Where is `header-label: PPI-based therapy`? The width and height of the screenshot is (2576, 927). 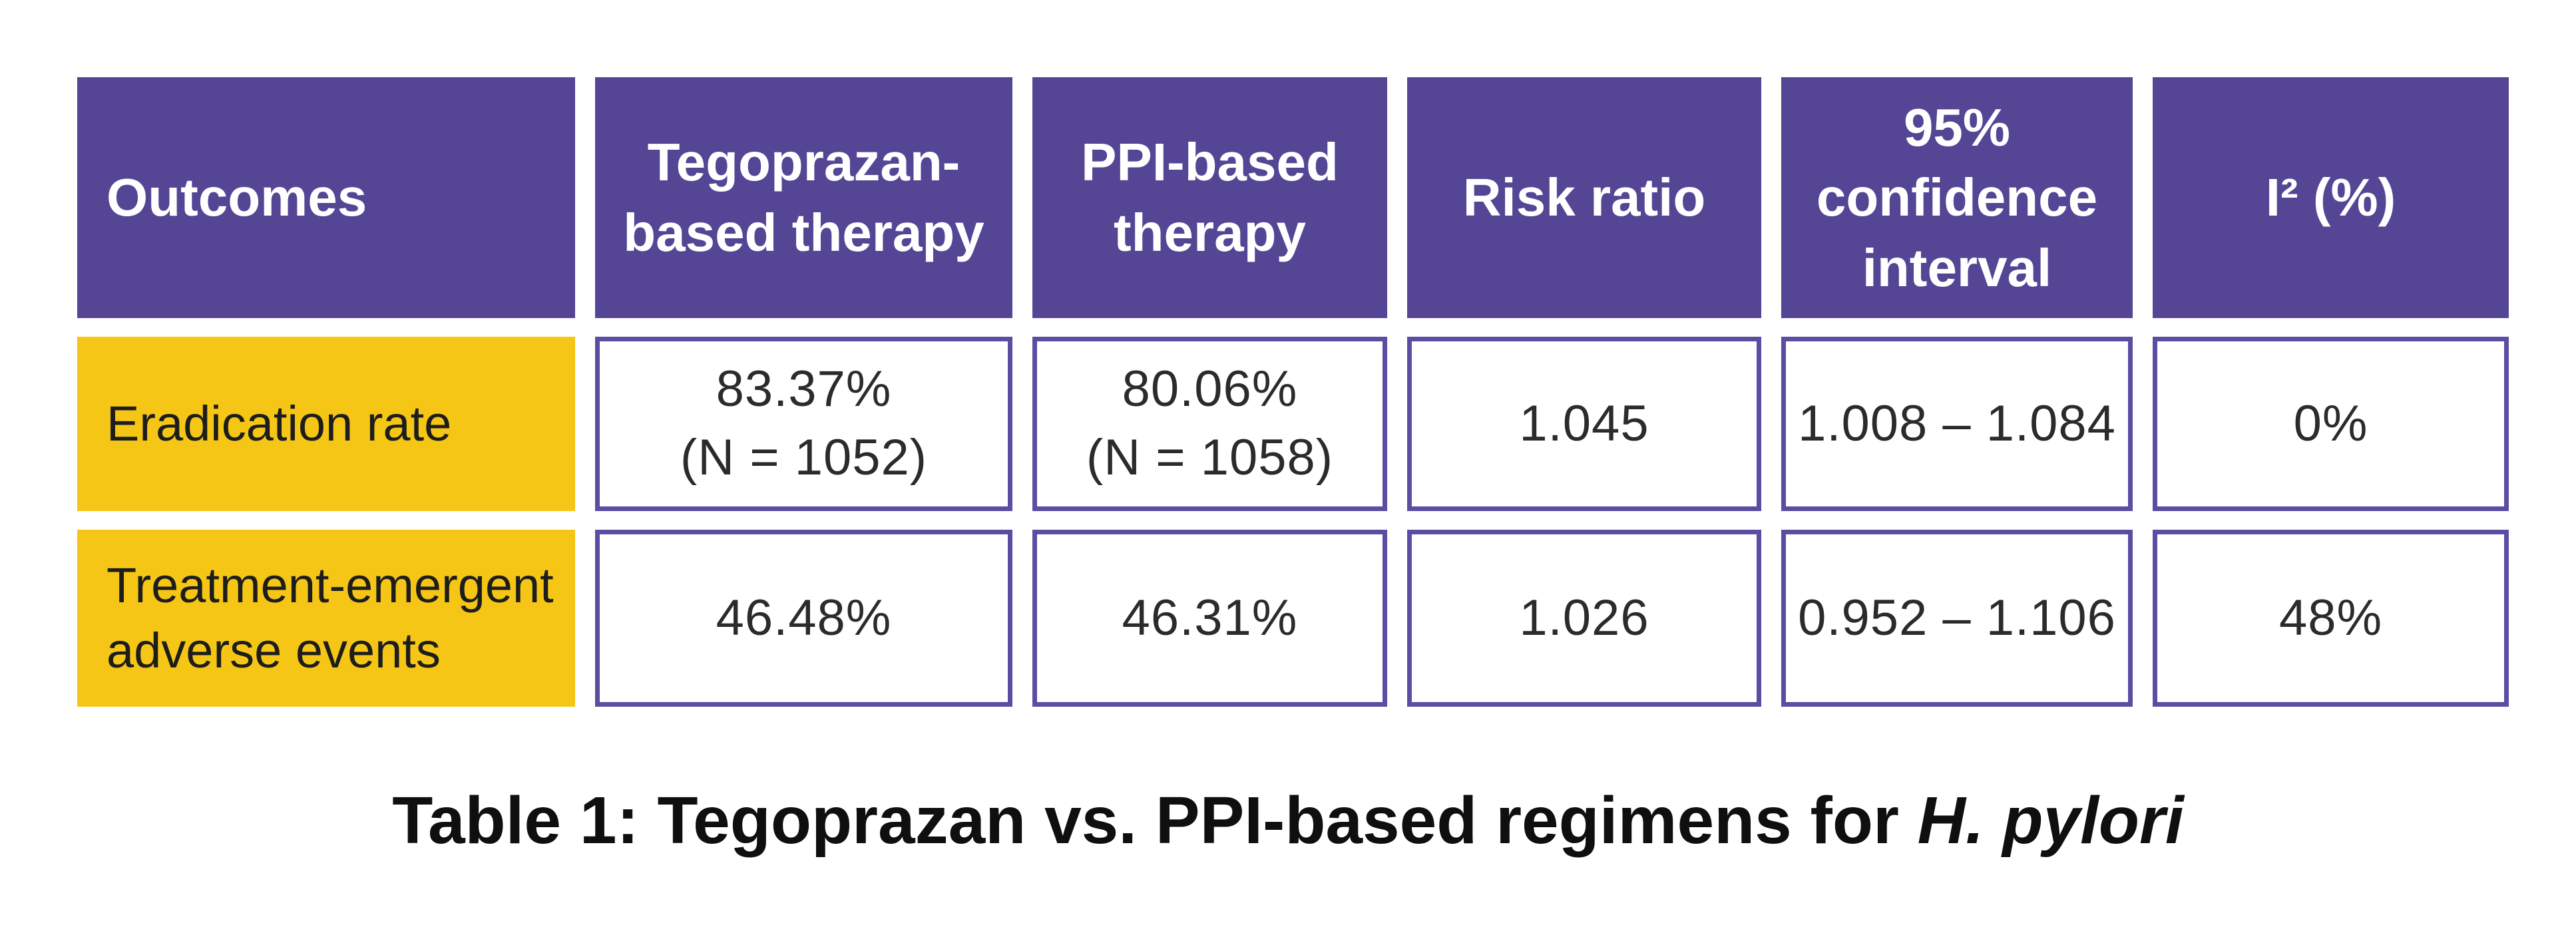
header-label: PPI-based therapy is located at coordinates (1210, 197).